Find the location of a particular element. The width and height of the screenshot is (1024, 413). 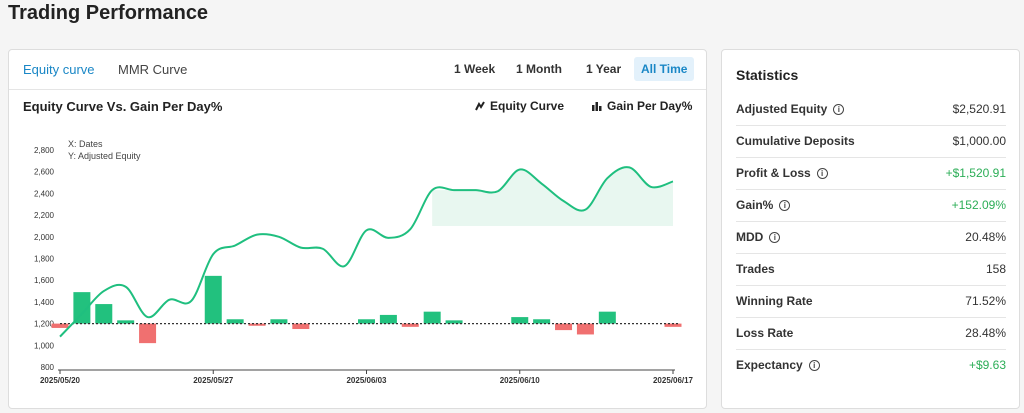

stat-value: +$1,520.91 is located at coordinates (975, 173).